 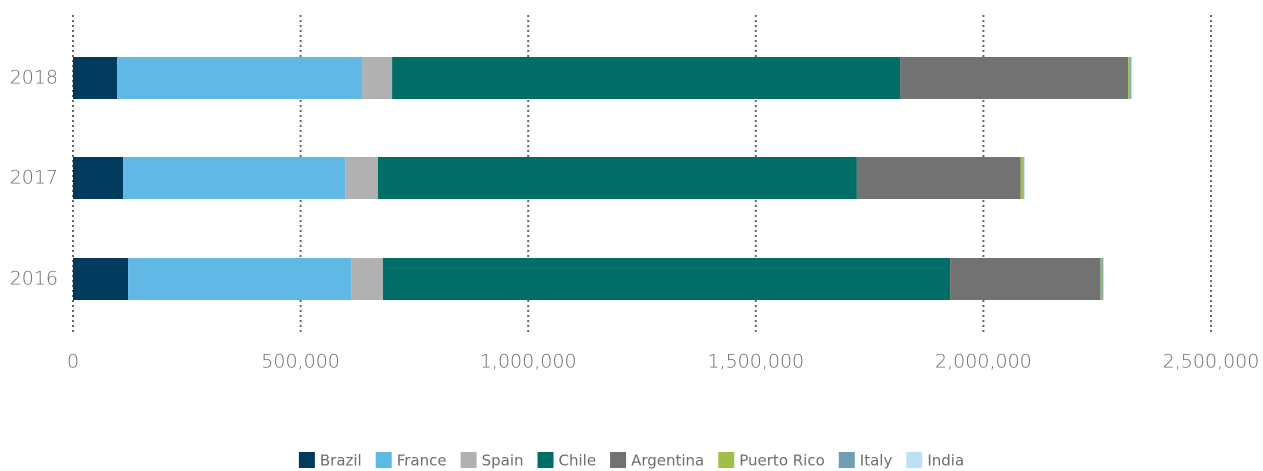 I want to click on legend-label: France, so click(x=422, y=461).